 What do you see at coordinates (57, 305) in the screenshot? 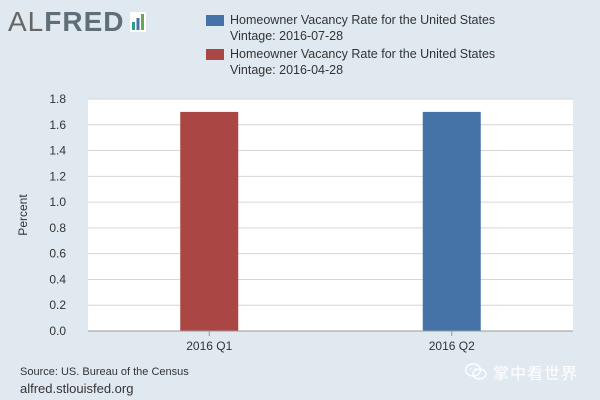
I see `y-tick-label: 0.2` at bounding box center [57, 305].